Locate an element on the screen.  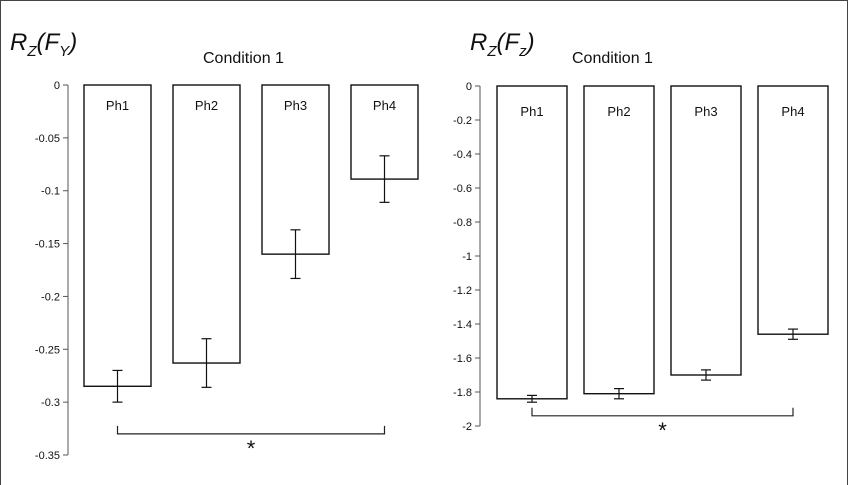
y-tick-label: -1.2 is located at coordinates (462, 291).